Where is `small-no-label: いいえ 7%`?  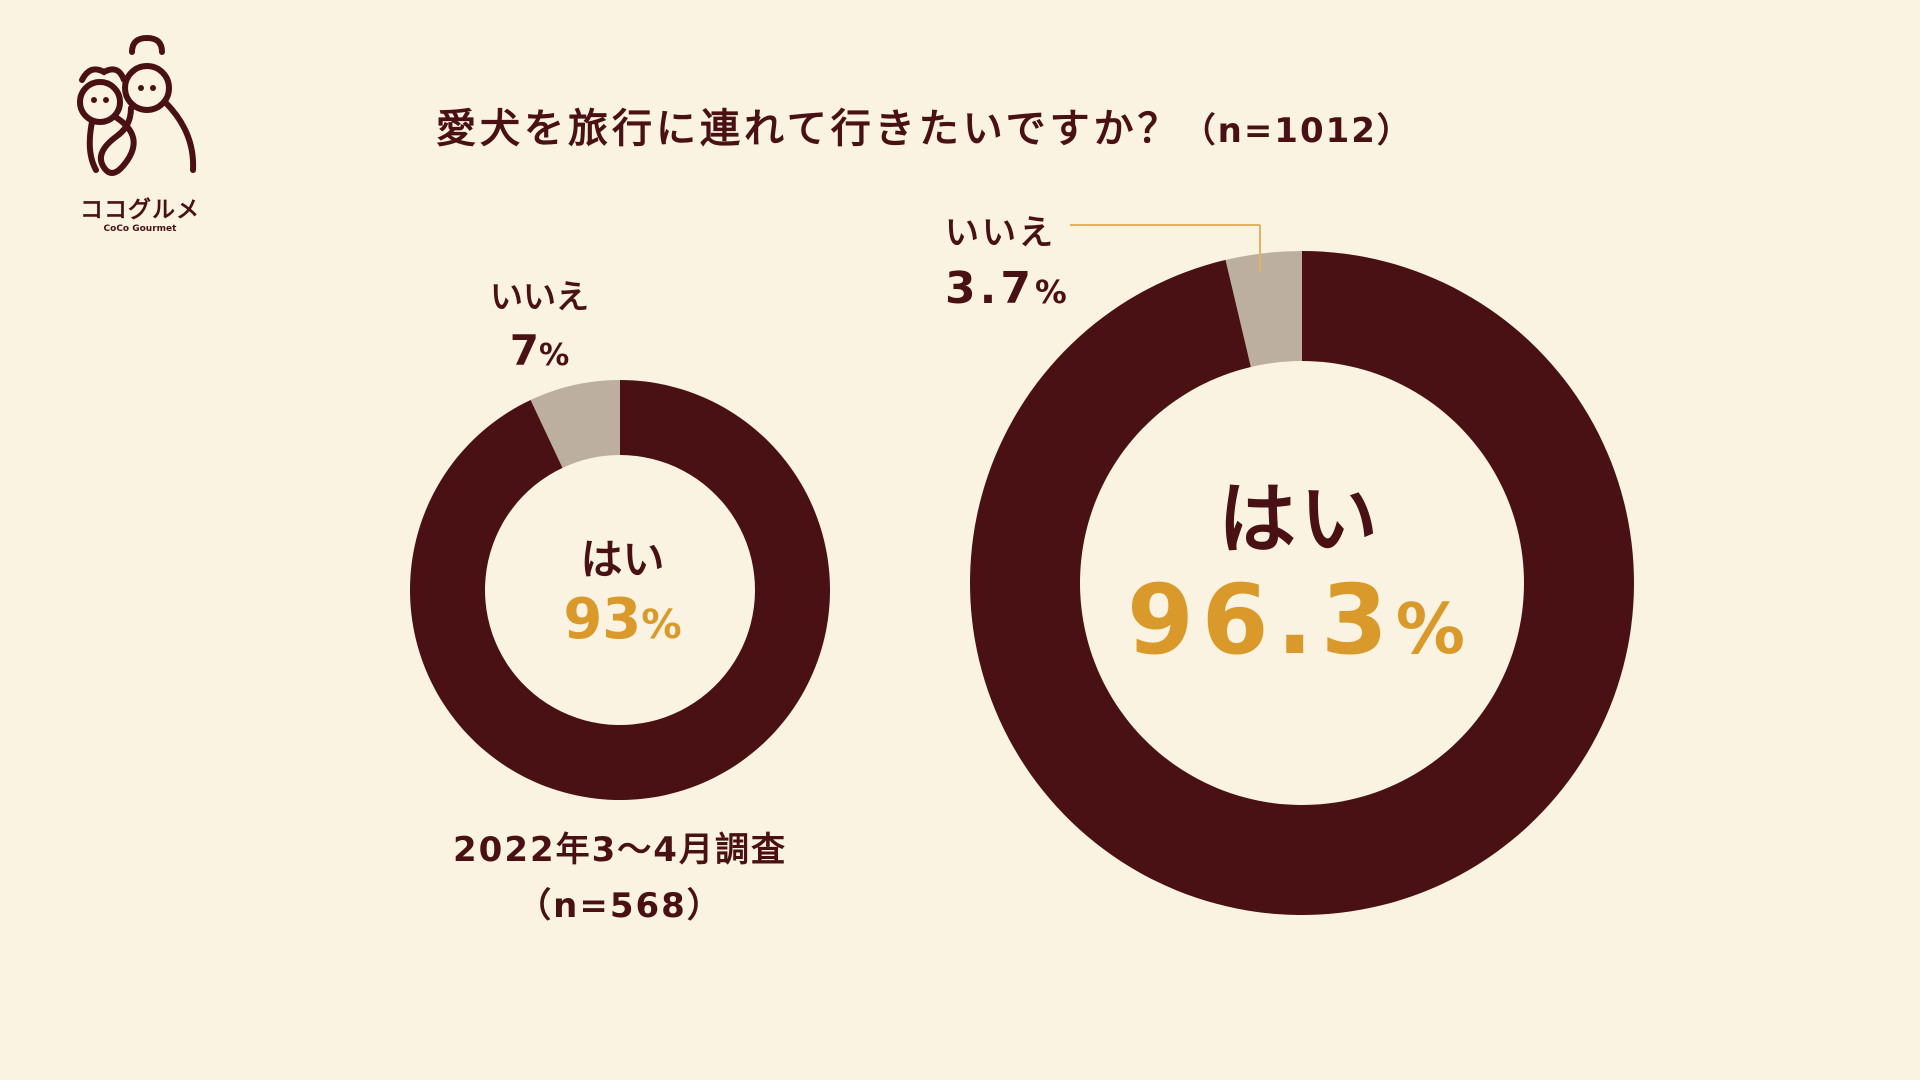
small-no-label: いいえ 7% is located at coordinates (539, 326).